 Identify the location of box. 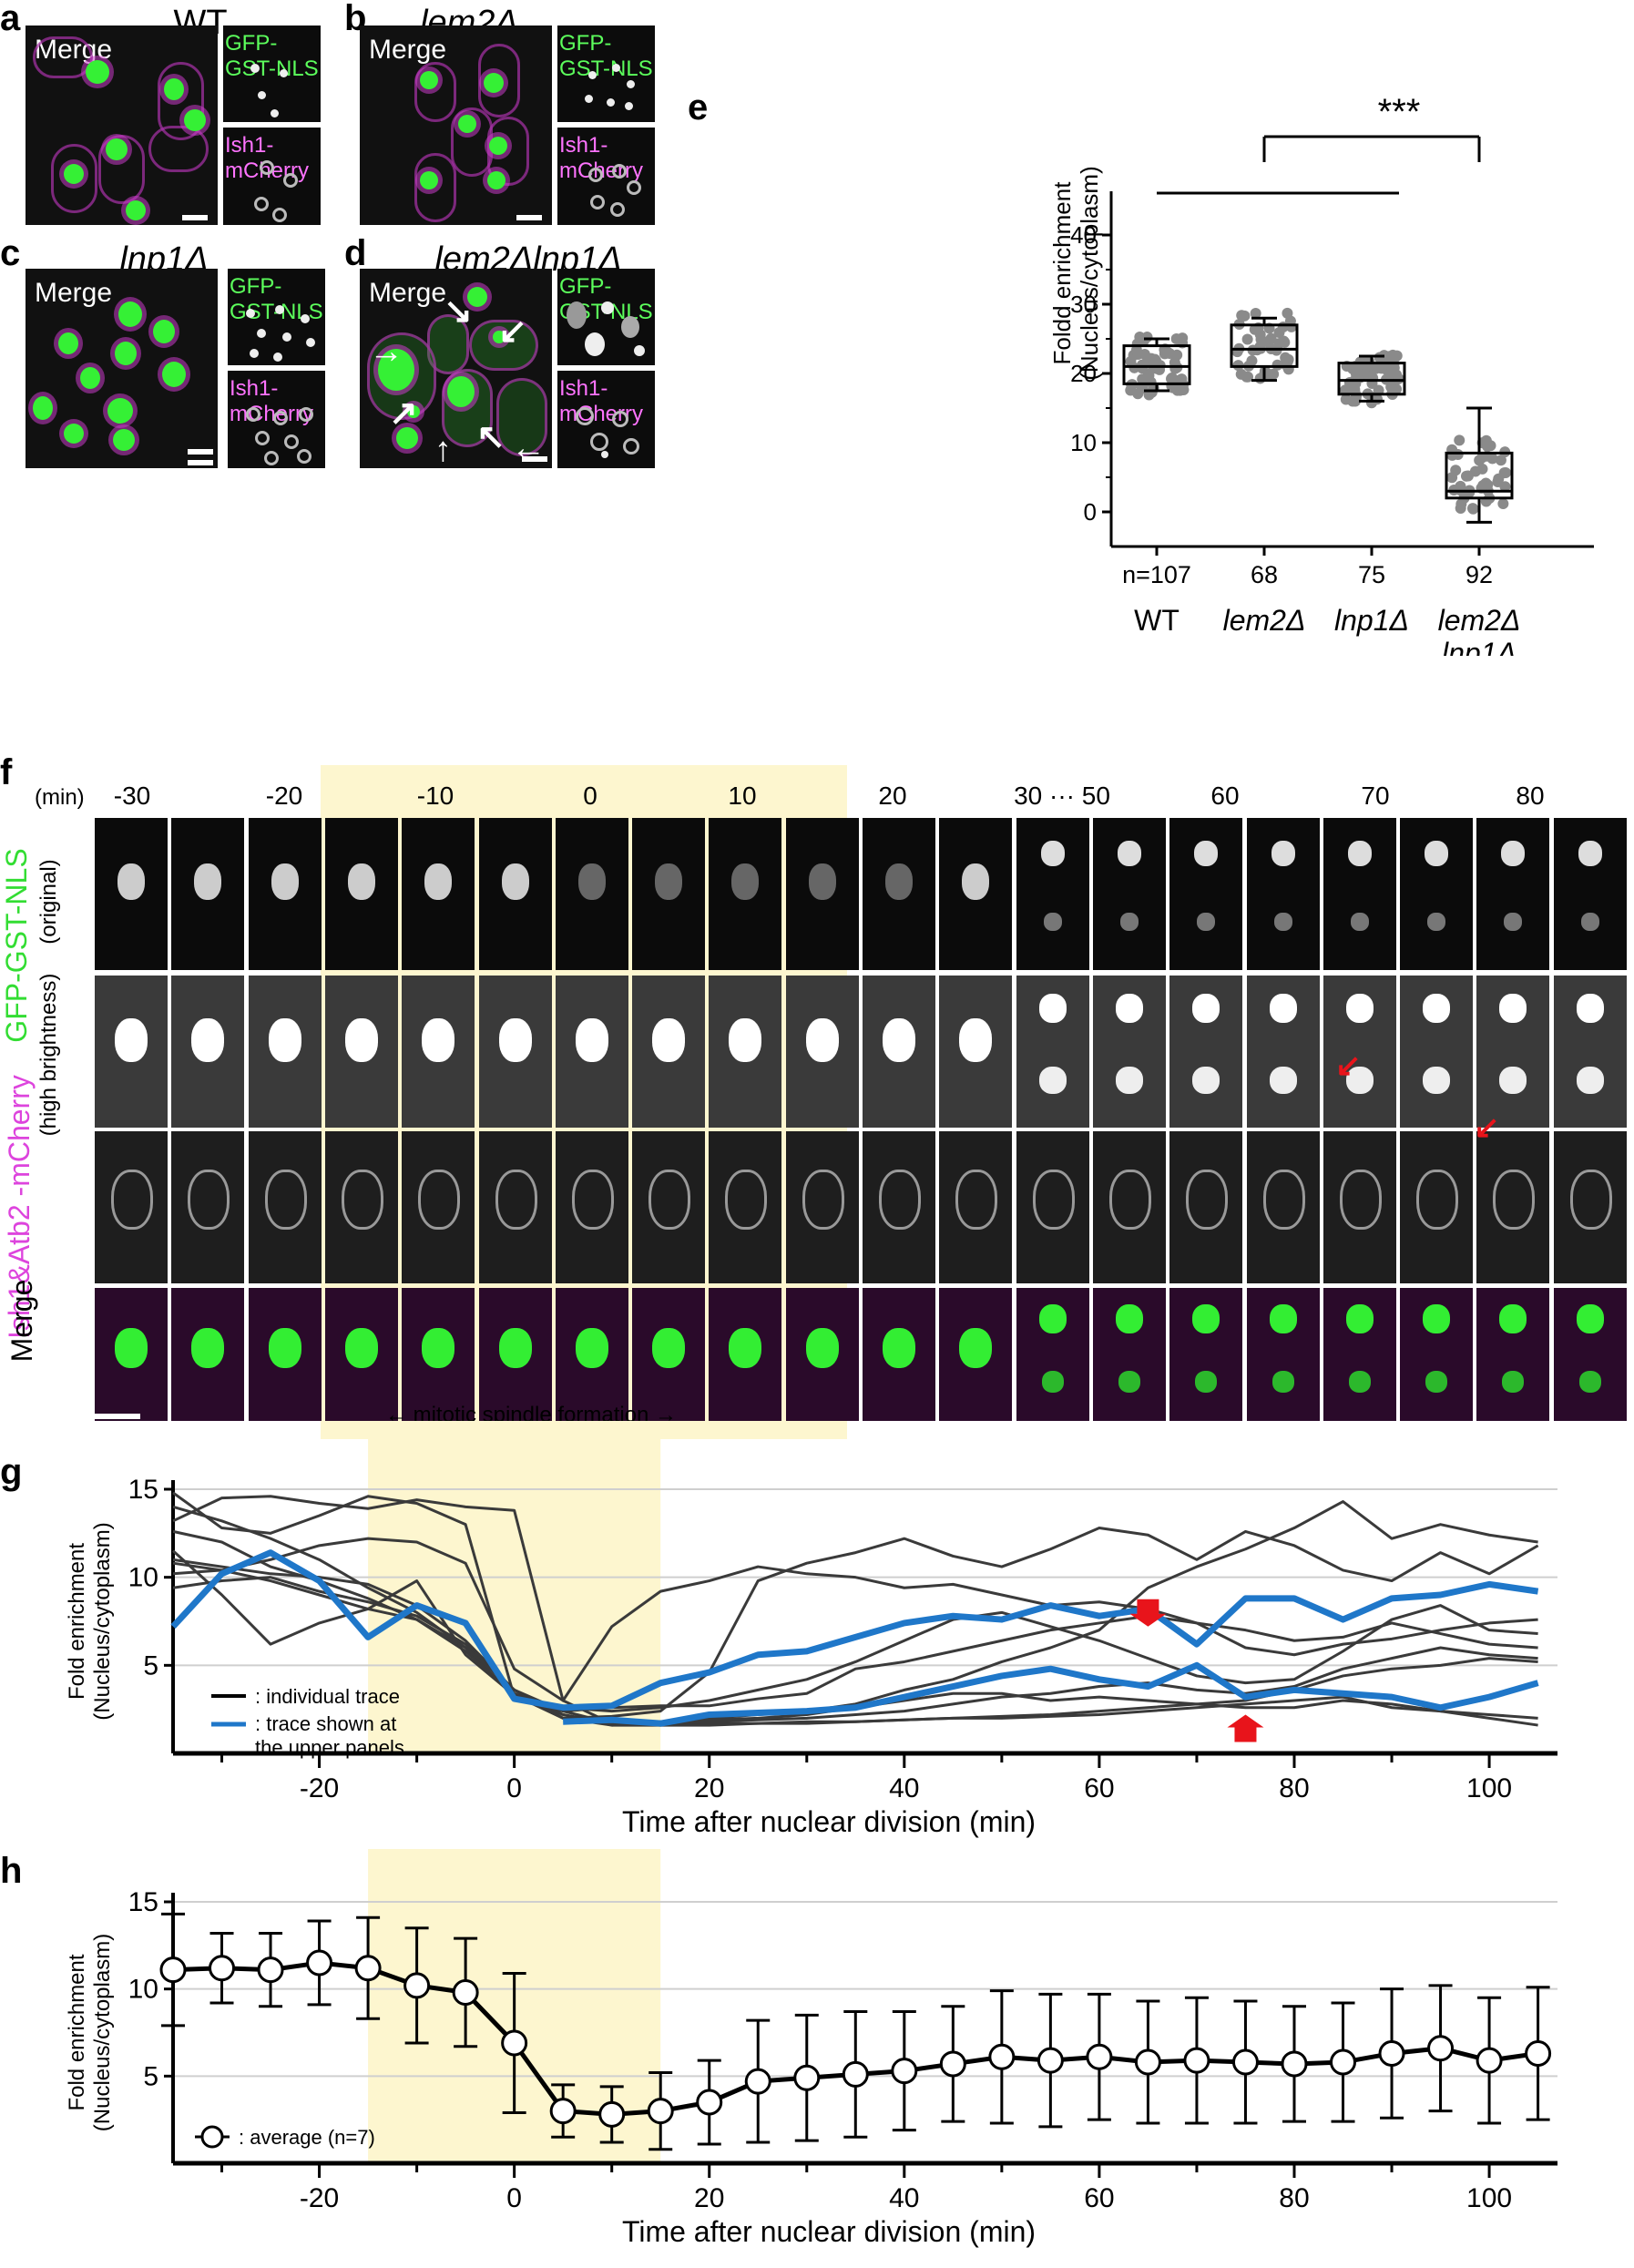
(1264, 346).